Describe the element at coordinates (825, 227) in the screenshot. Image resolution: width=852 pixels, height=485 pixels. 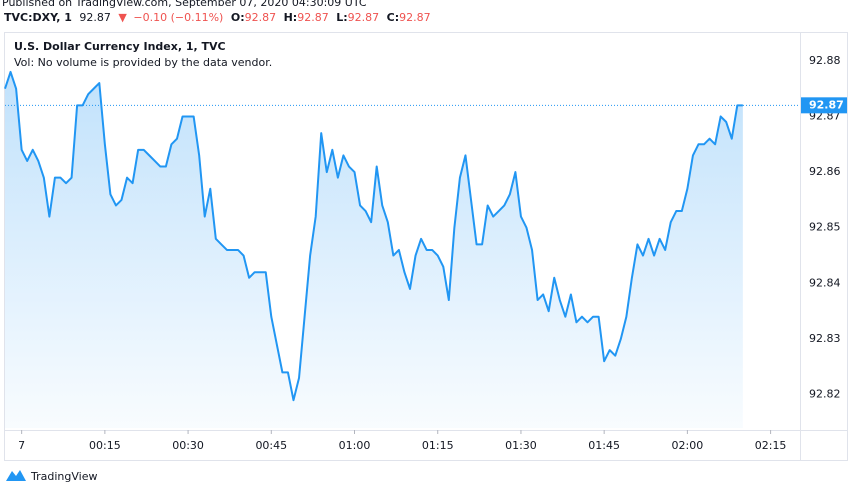
I see `y-tick-label: 92.85` at that location.